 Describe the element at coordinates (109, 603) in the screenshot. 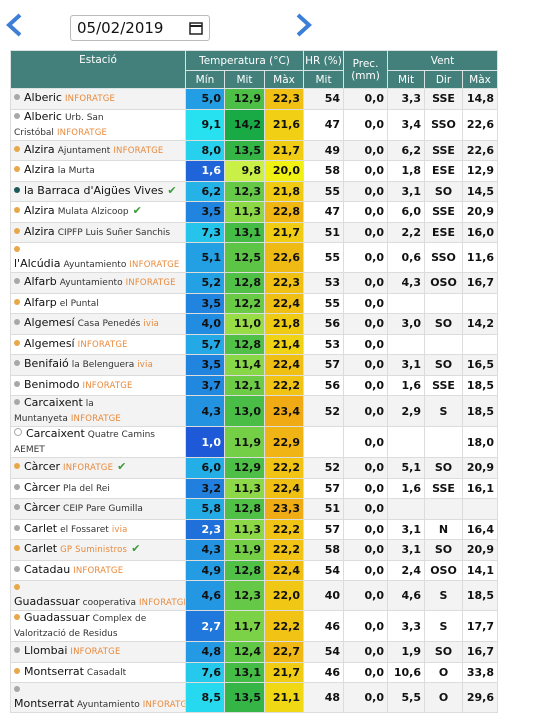

I see `station-detail: cooperativa` at that location.